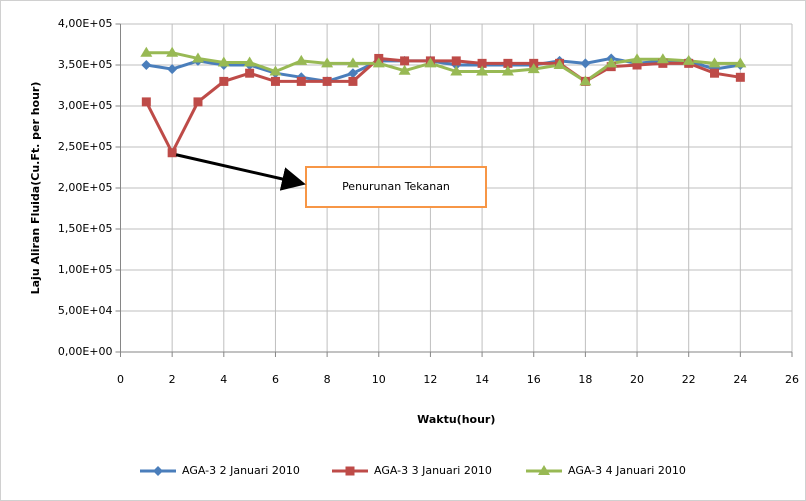  I want to click on x-tick-label: 16, so click(534, 379).